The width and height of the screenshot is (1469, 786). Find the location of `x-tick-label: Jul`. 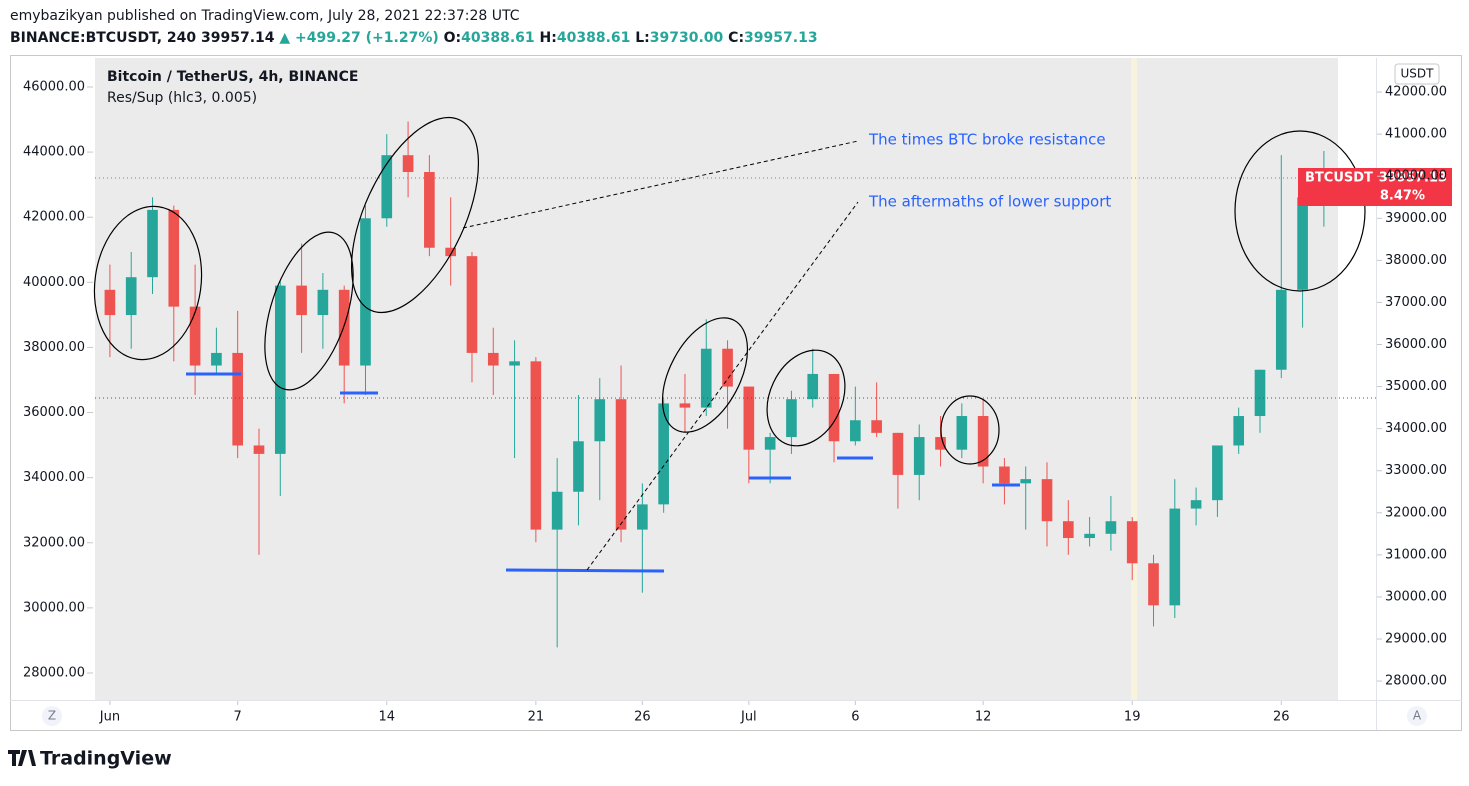

x-tick-label: Jul is located at coordinates (748, 717).